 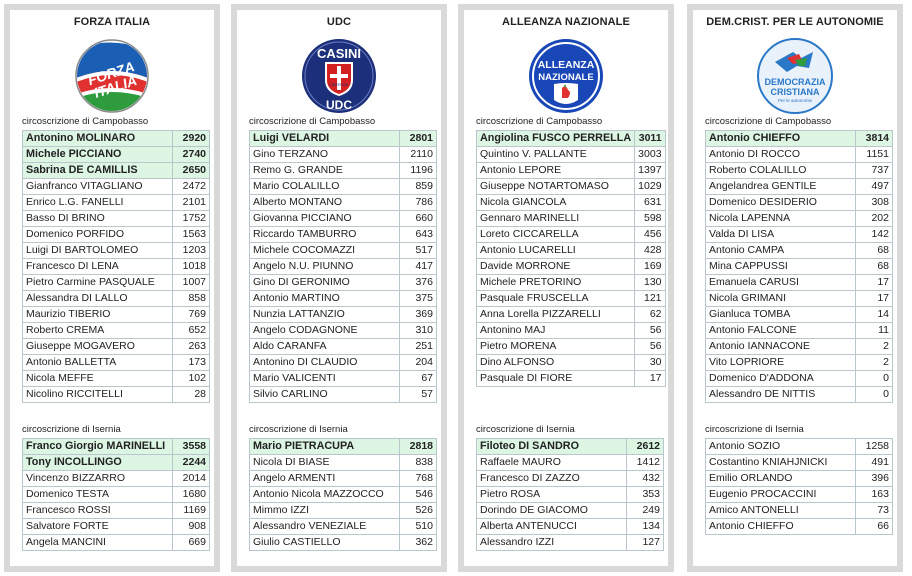 What do you see at coordinates (324, 138) in the screenshot?
I see `candidate-name: Luigi VELARDI` at bounding box center [324, 138].